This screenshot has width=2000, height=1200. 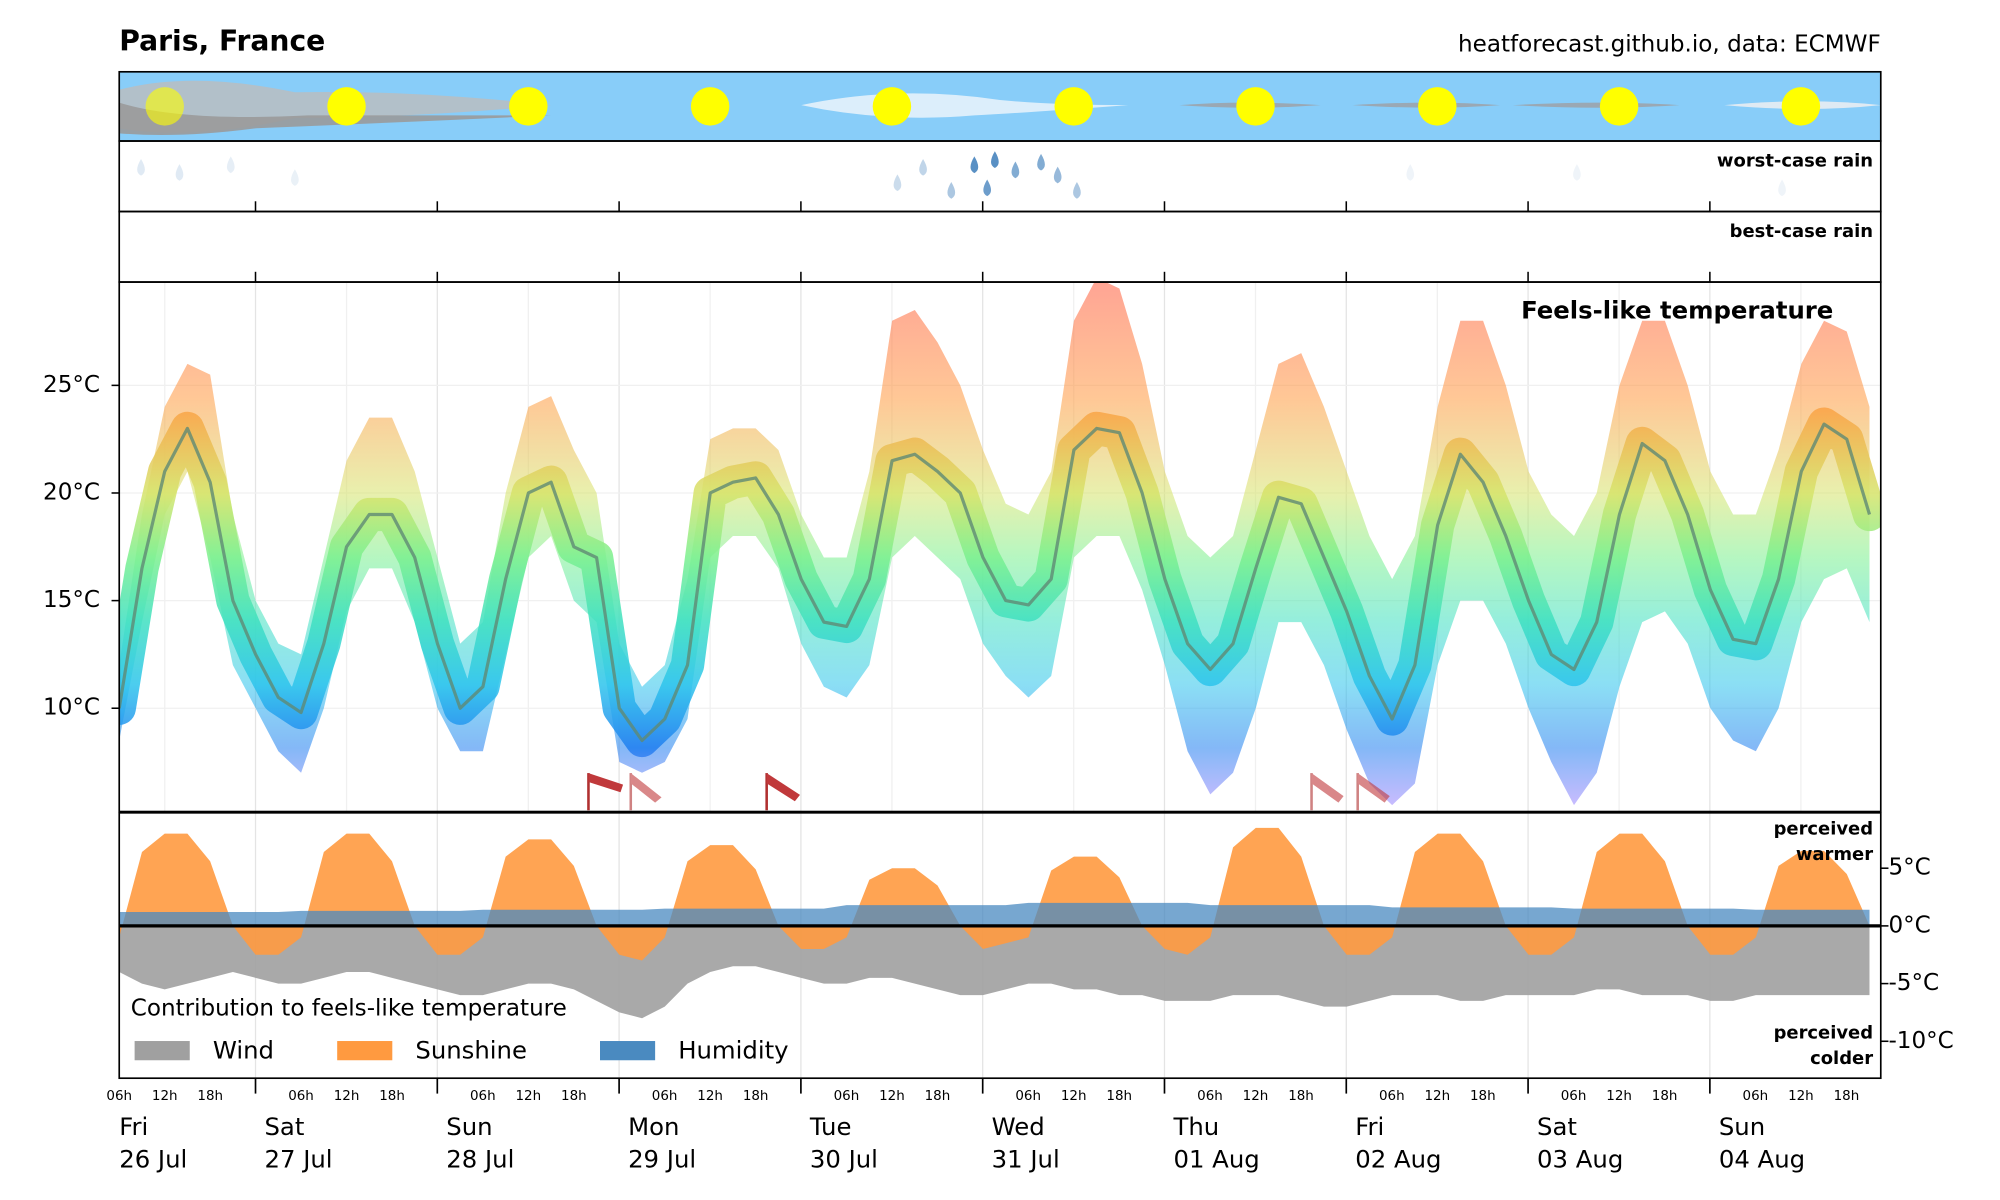 I want to click on y-tick-label: -10°C, so click(x=1920, y=1041).